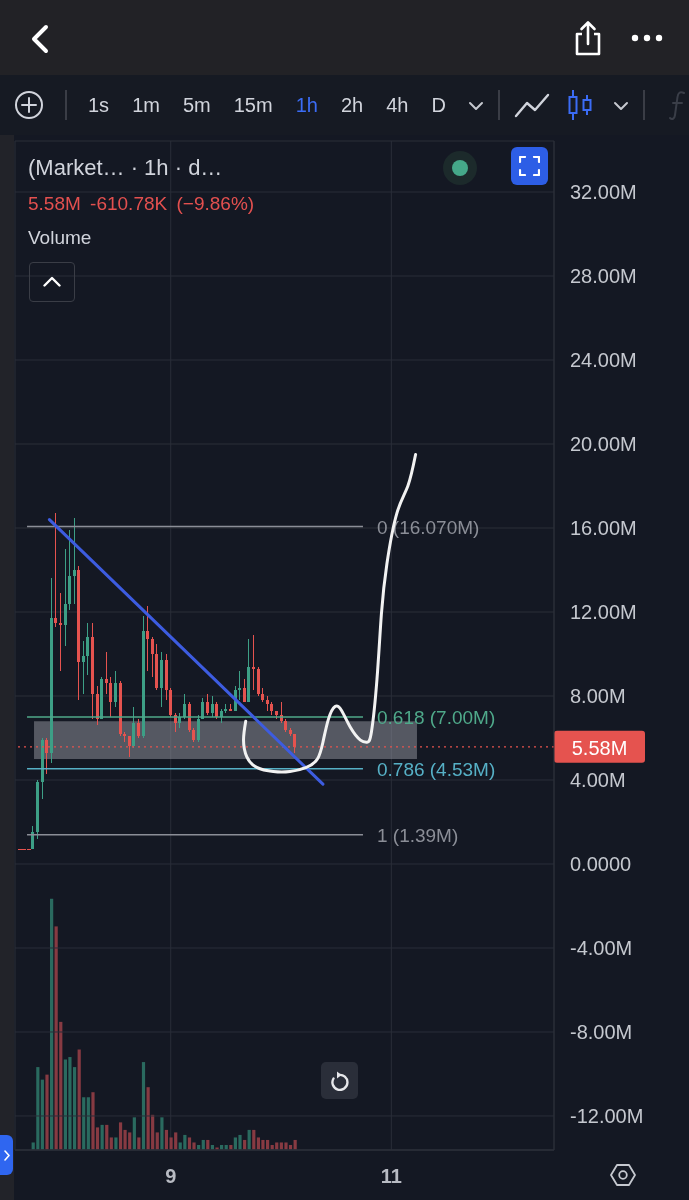 Image resolution: width=689 pixels, height=1200 pixels. I want to click on y-tick-label: 16.00M, so click(603, 528).